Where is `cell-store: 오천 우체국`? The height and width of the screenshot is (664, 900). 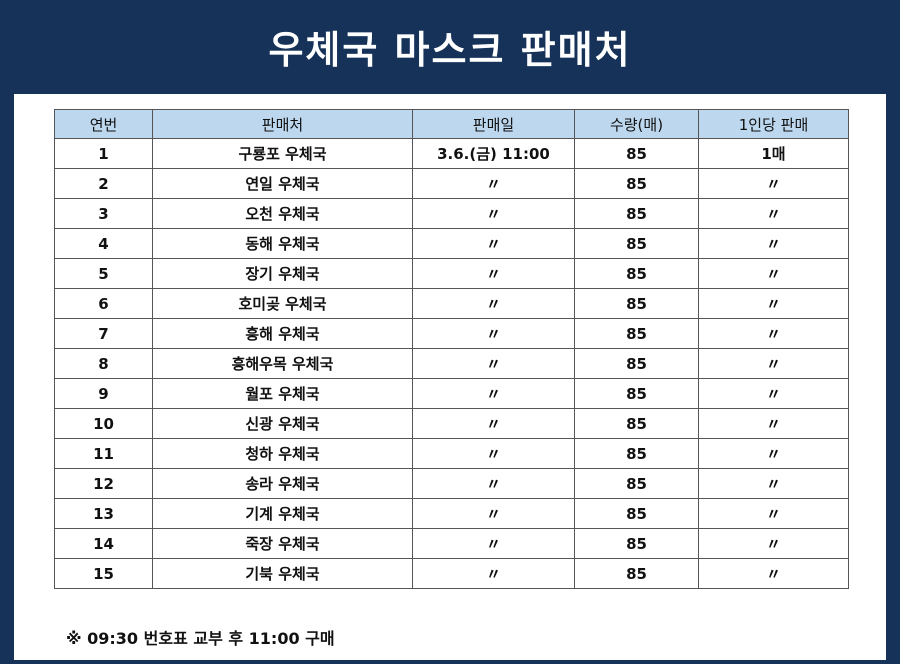
cell-store: 오천 우체국 is located at coordinates (282, 213).